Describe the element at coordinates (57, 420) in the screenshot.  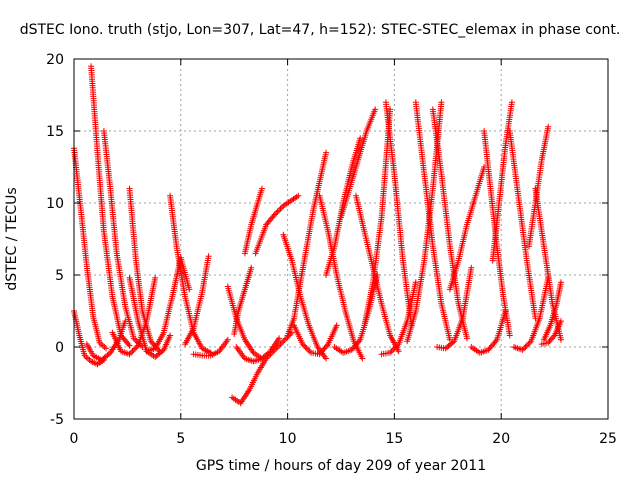
I see `y-tick-label: -5` at that location.